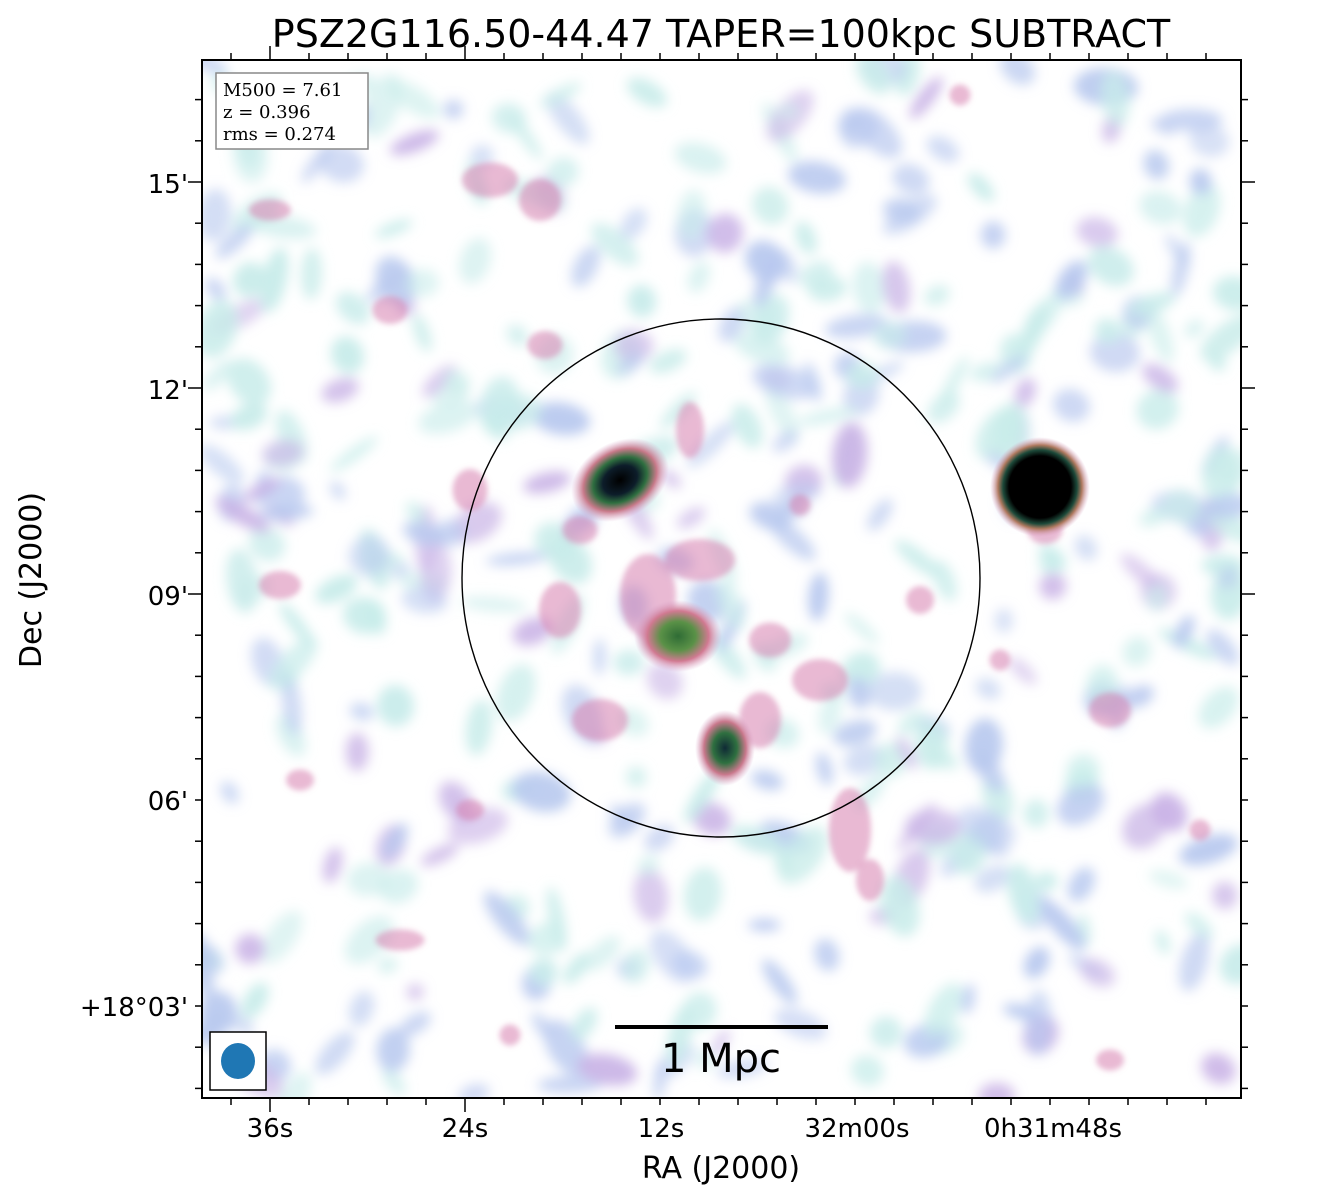 This screenshot has height=1200, width=1321. I want to click on bright-source-northwest, so click(620, 480).